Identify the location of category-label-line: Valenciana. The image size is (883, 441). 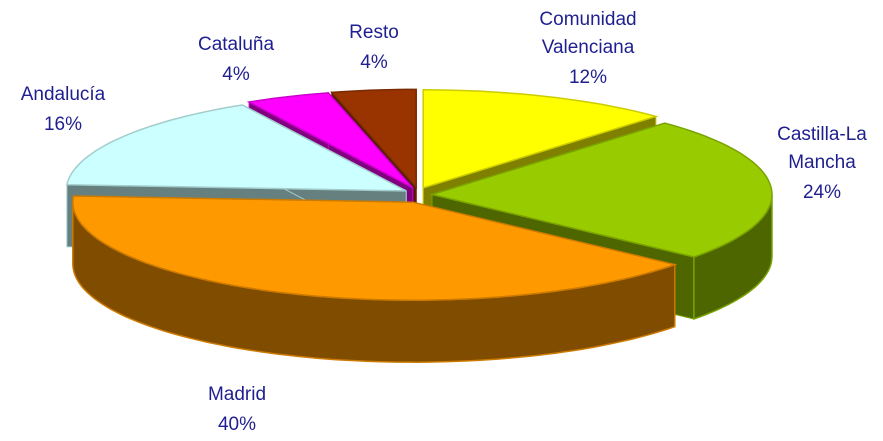
(588, 47).